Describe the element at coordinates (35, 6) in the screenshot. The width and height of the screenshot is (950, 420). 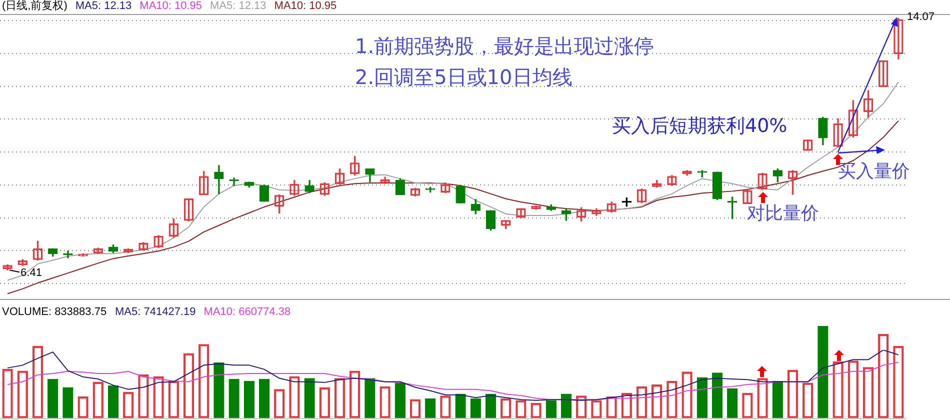
I see `chart-title: (日线,前复权)` at that location.